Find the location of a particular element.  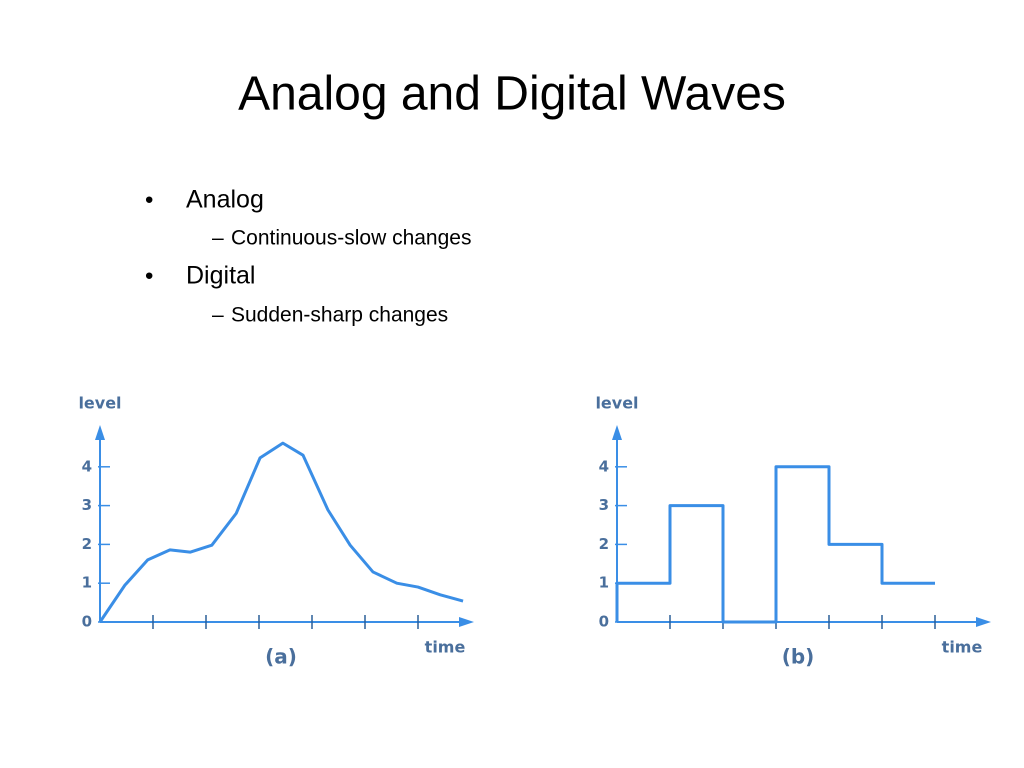

chart-caption: (b) is located at coordinates (798, 657).